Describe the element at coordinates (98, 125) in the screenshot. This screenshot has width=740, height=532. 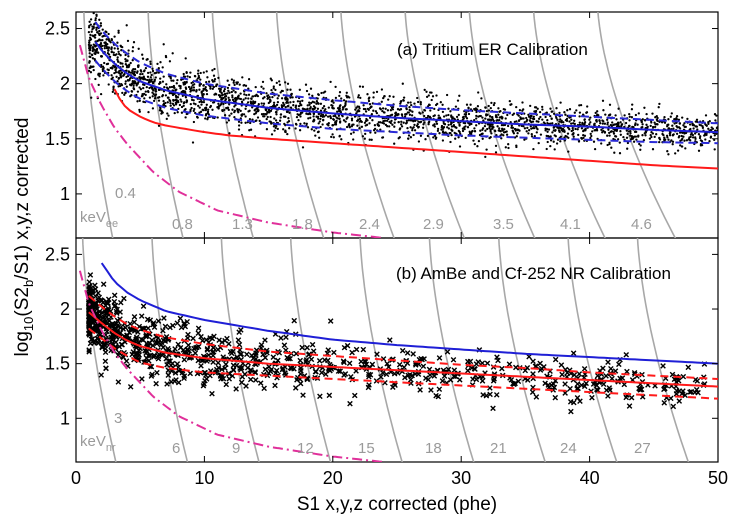
I see `energy-contour` at that location.